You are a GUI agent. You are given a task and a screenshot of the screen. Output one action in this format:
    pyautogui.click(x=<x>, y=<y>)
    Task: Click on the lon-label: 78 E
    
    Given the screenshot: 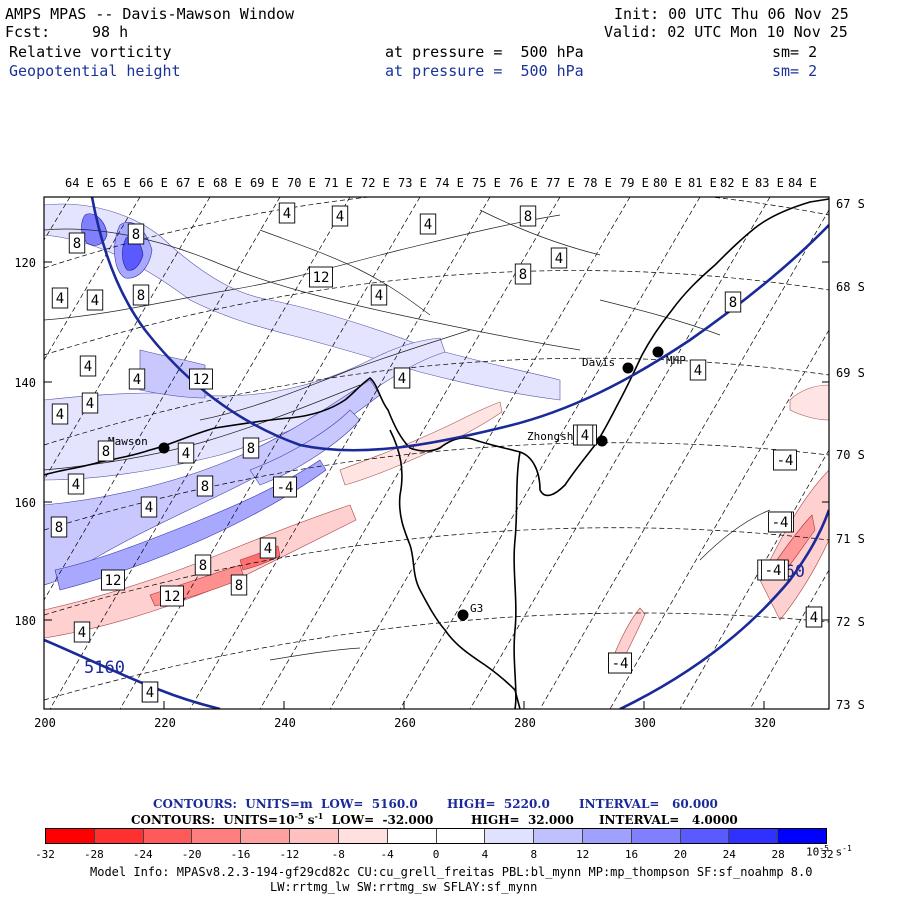 What is the action you would take?
    pyautogui.click(x=597, y=183)
    